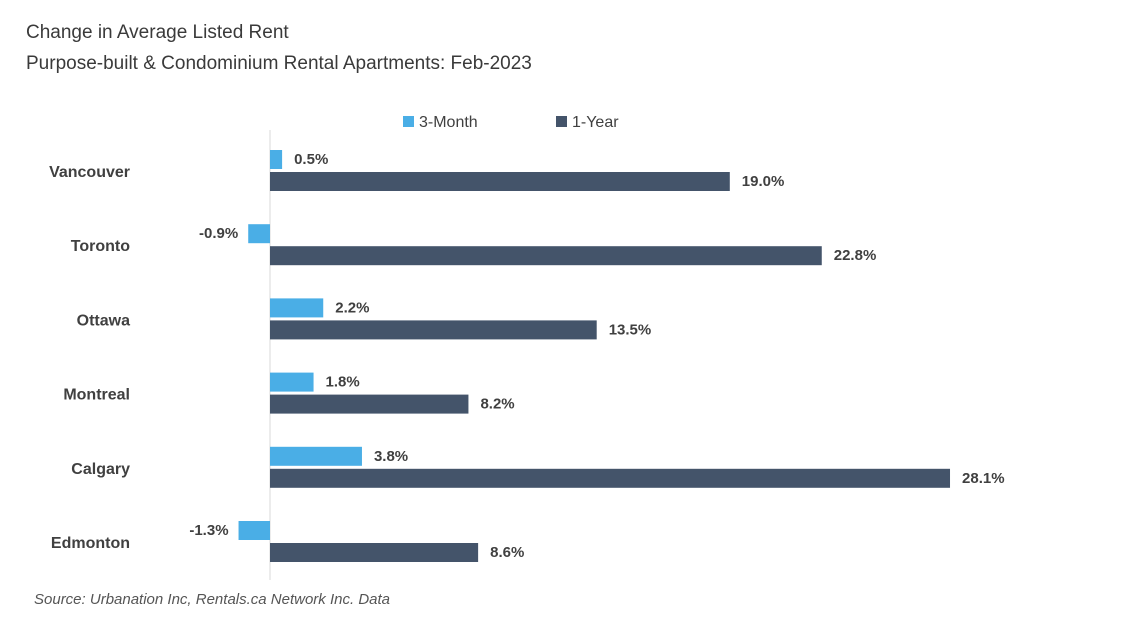  Describe the element at coordinates (630, 329) in the screenshot. I see `data-label: 13.5%` at that location.